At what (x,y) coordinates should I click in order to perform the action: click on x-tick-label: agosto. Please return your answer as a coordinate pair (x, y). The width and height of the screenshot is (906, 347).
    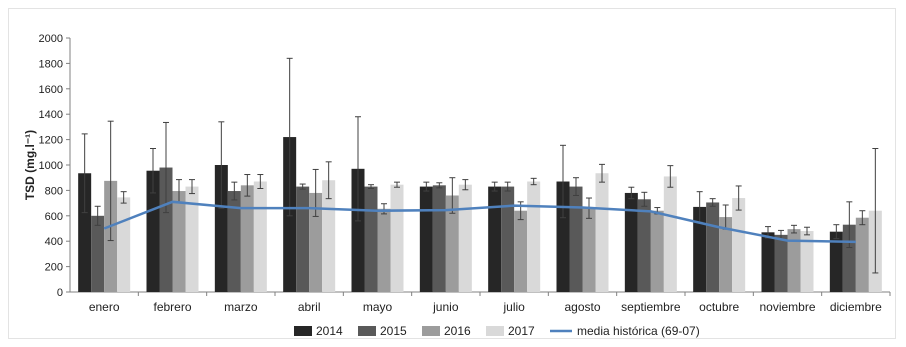
    Looking at the image, I should click on (582, 307).